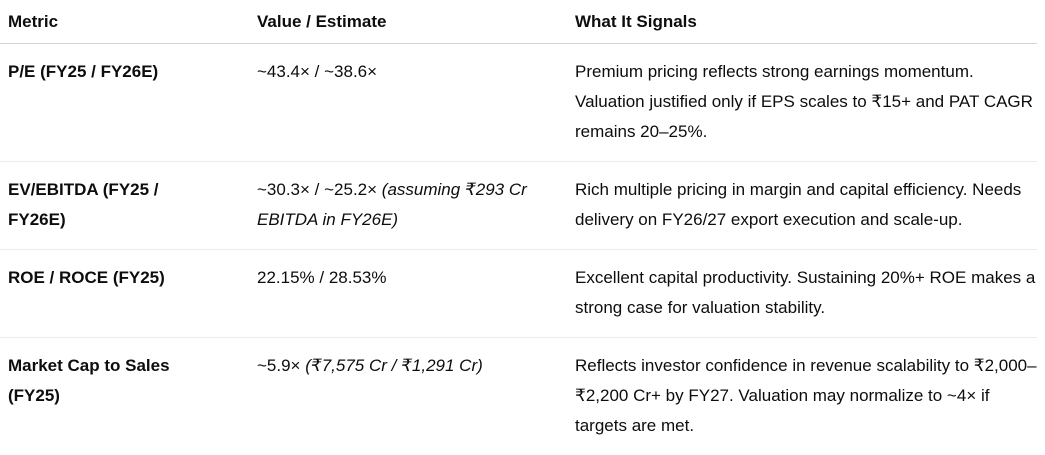  What do you see at coordinates (124, 396) in the screenshot?
I see `metric-cell: Market Cap to Sales (FY25)` at bounding box center [124, 396].